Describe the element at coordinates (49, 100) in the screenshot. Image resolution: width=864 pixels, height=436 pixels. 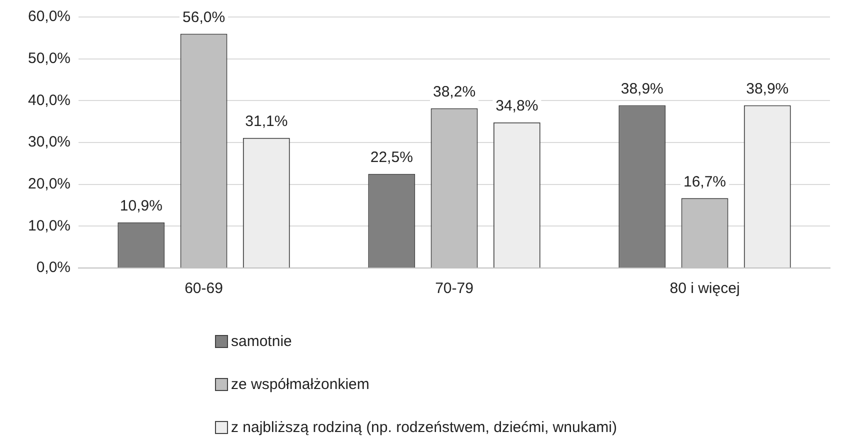
I see `y-tick-label: 40,0%` at that location.